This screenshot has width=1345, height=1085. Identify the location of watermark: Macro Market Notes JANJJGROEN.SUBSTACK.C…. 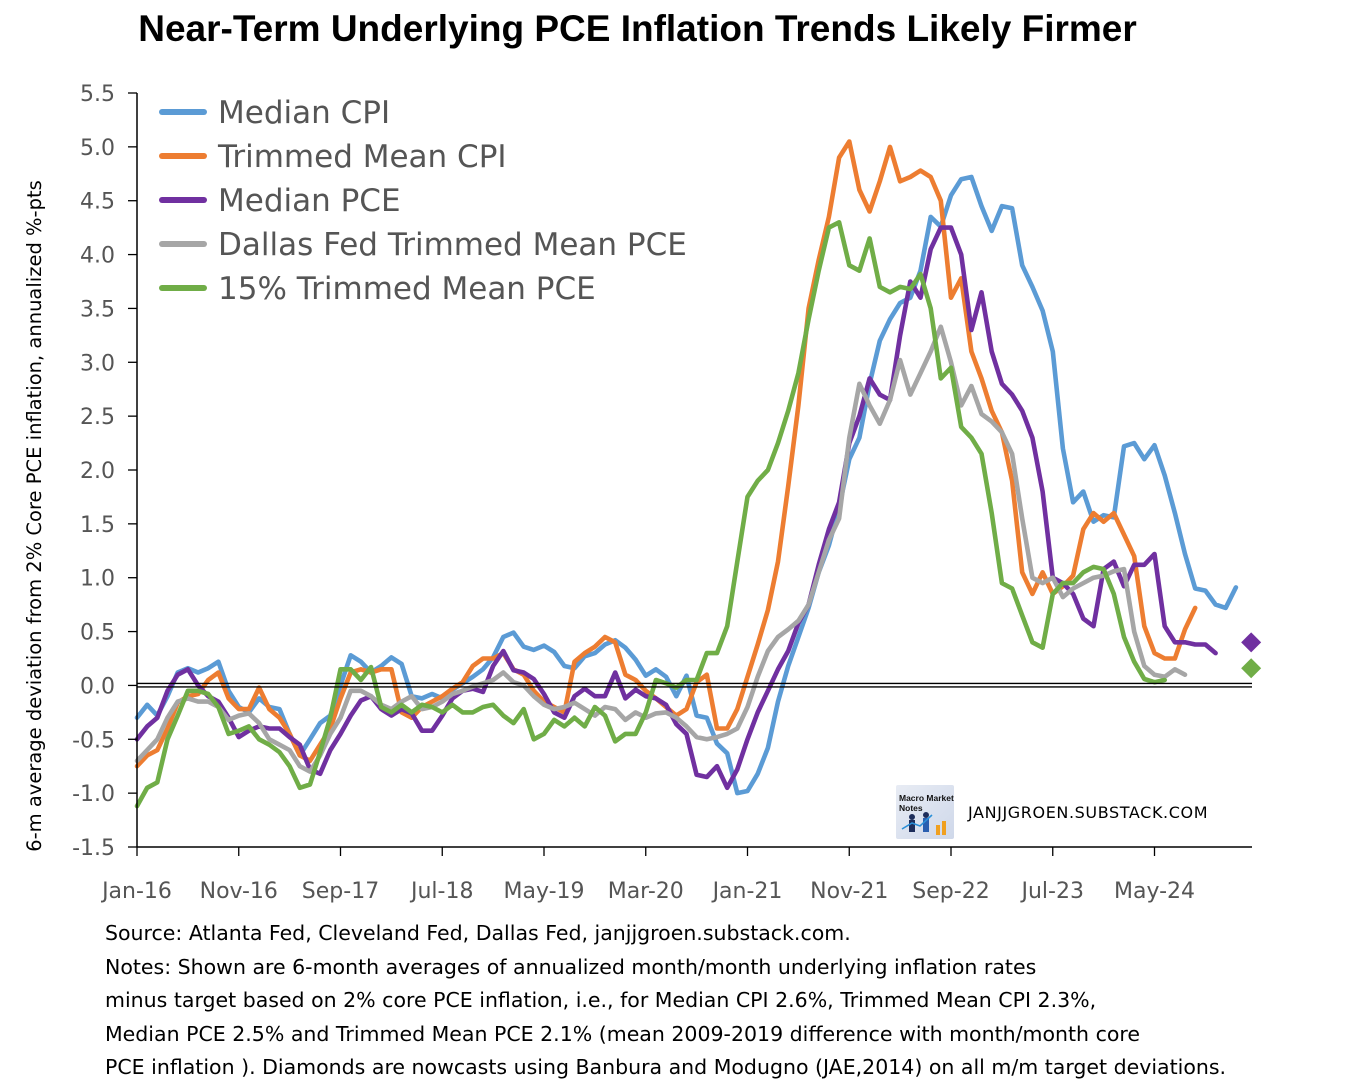
(1052, 812).